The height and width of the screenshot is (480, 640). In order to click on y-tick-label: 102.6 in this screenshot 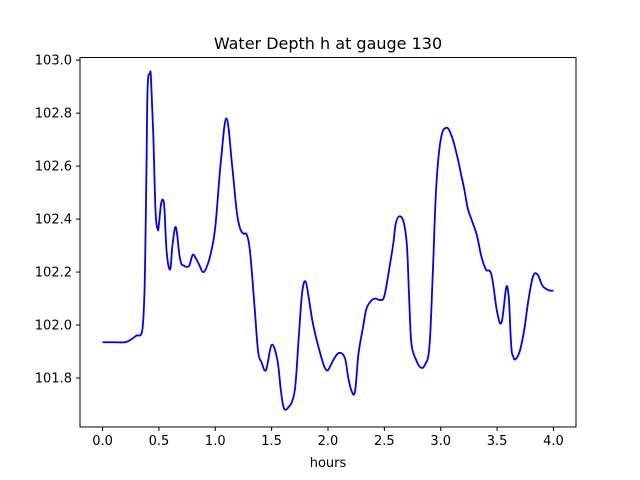, I will do `click(53, 167)`.